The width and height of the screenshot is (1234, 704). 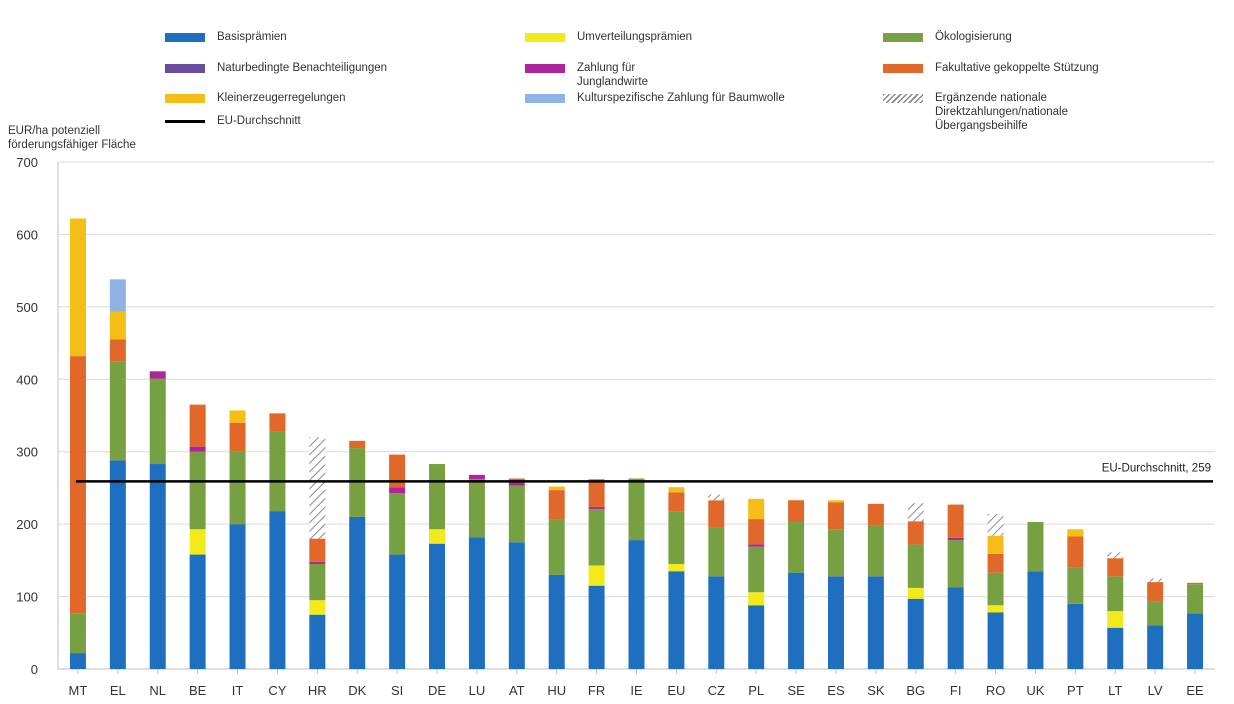 What do you see at coordinates (915, 566) in the screenshot?
I see `bar-segment-BG-oeko` at bounding box center [915, 566].